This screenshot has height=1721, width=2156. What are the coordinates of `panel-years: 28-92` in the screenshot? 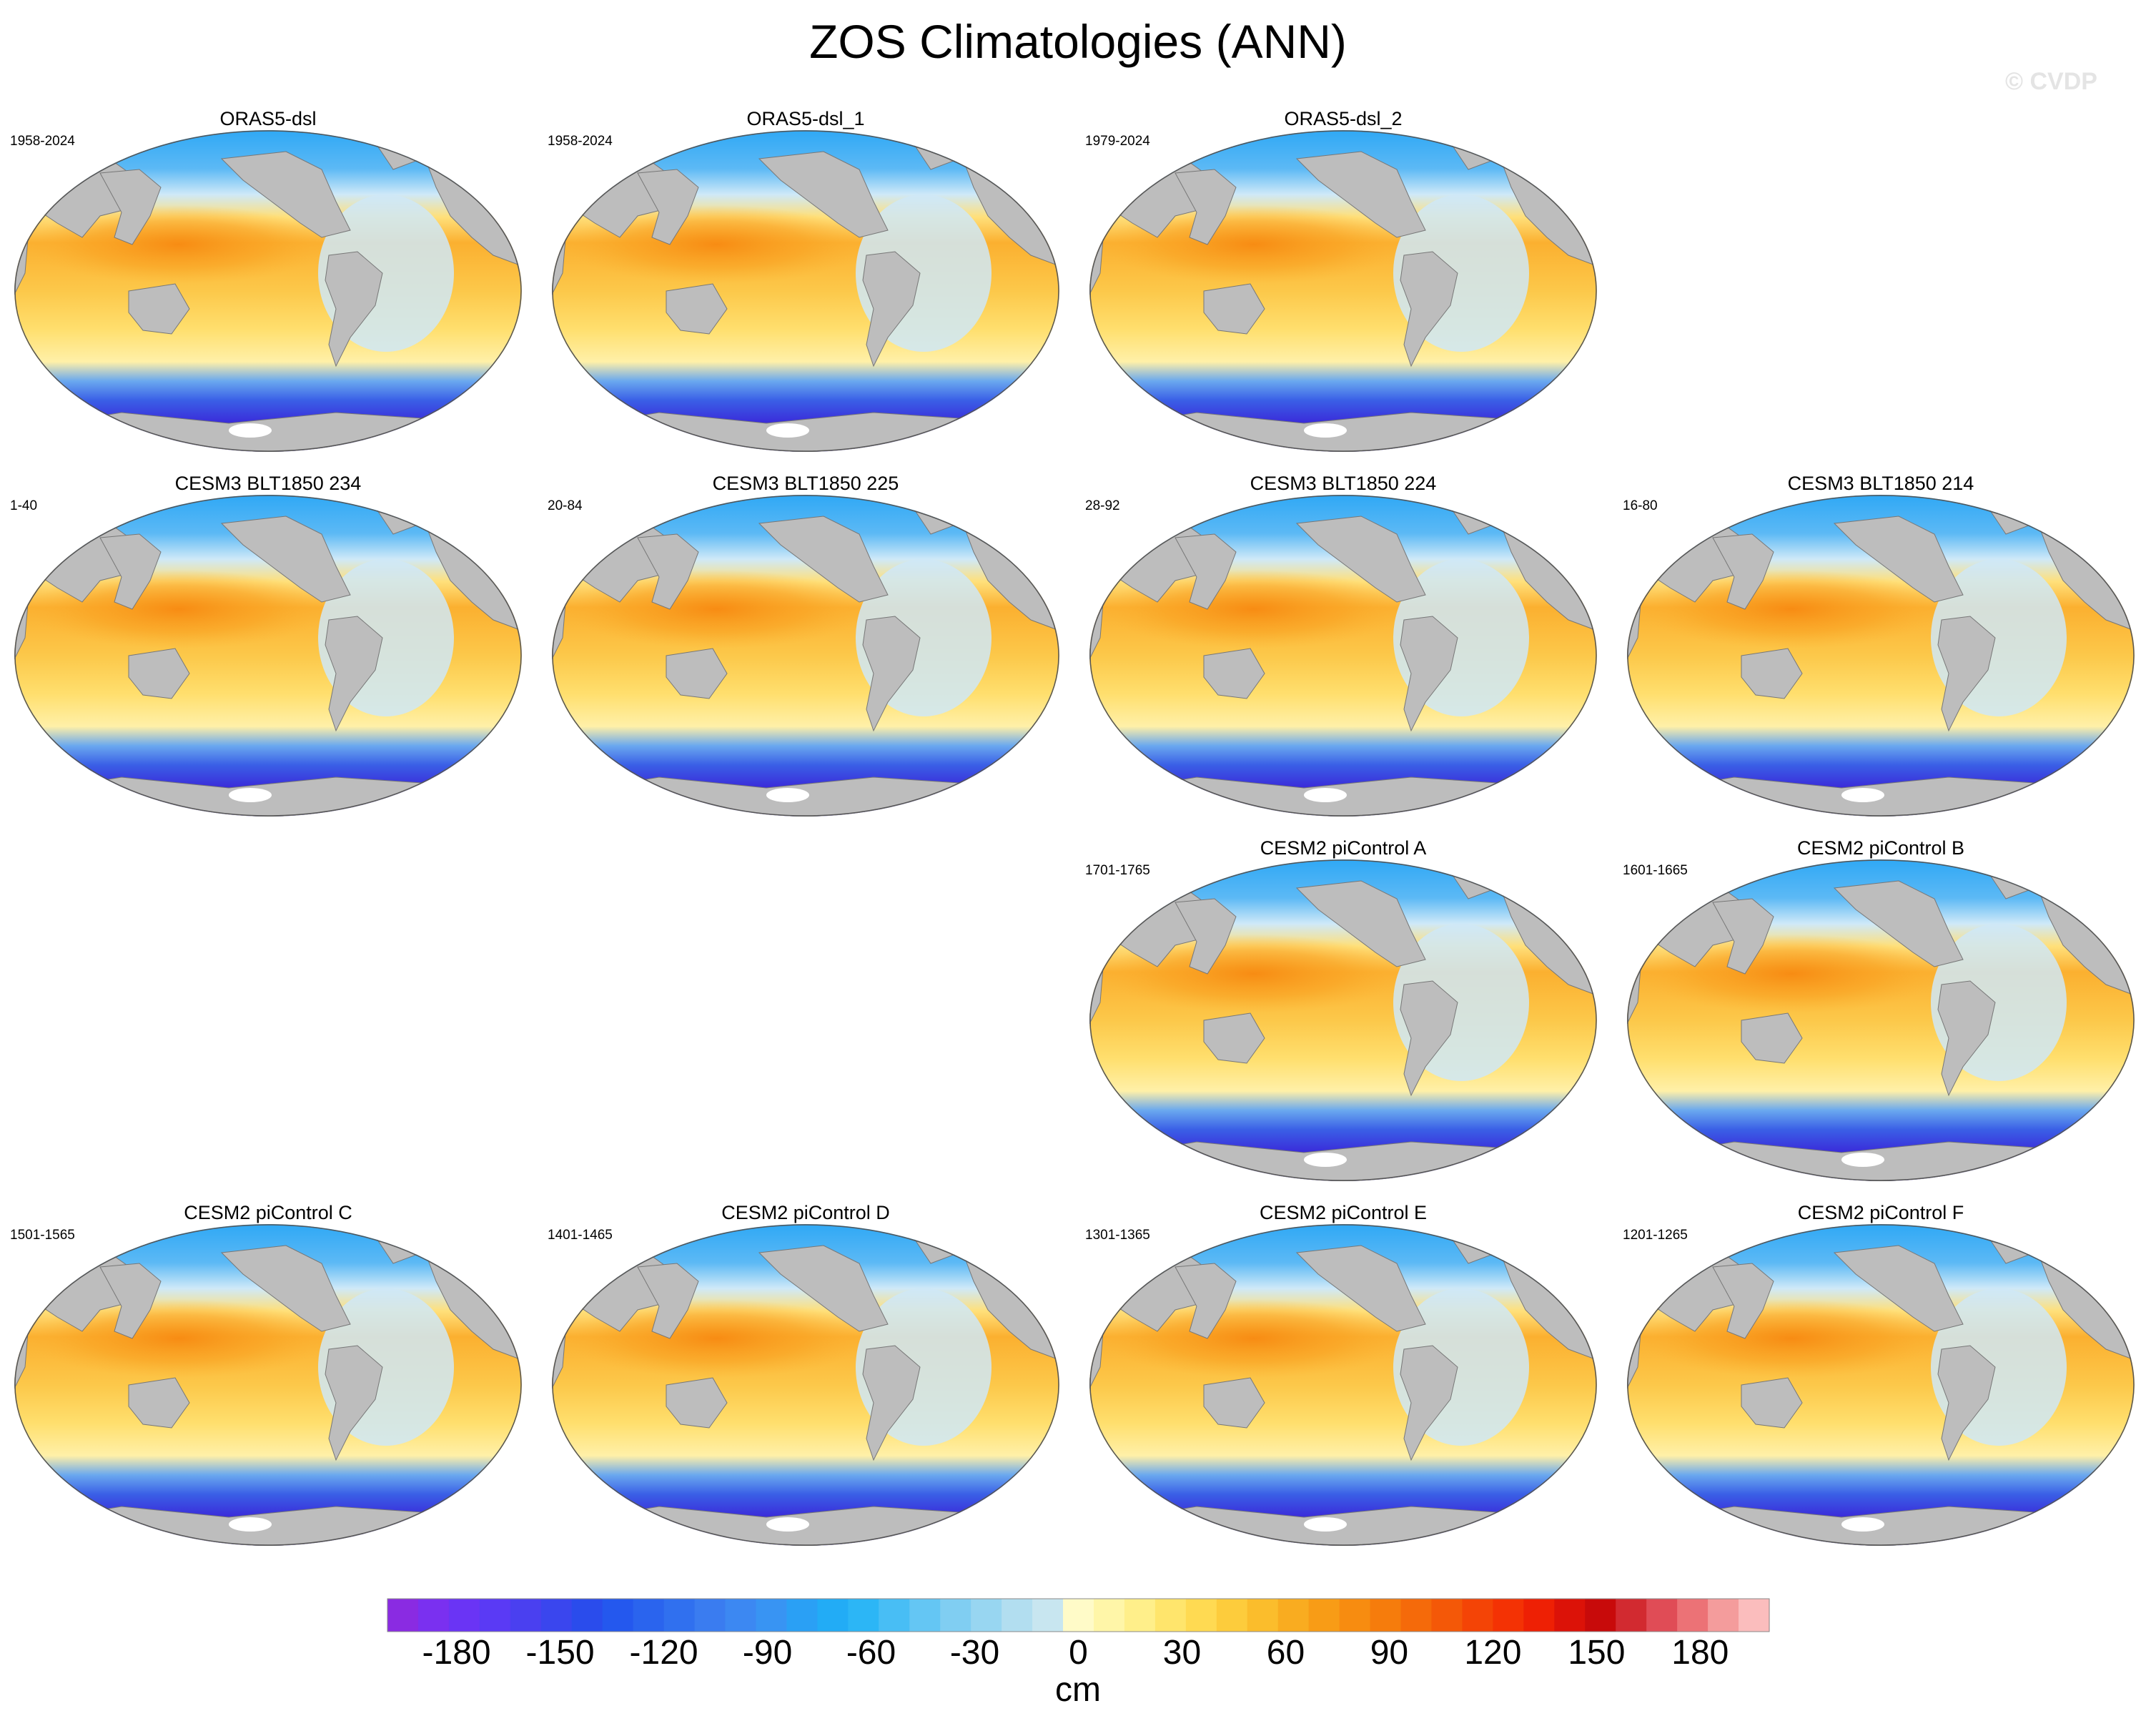 It's located at (1102, 505).